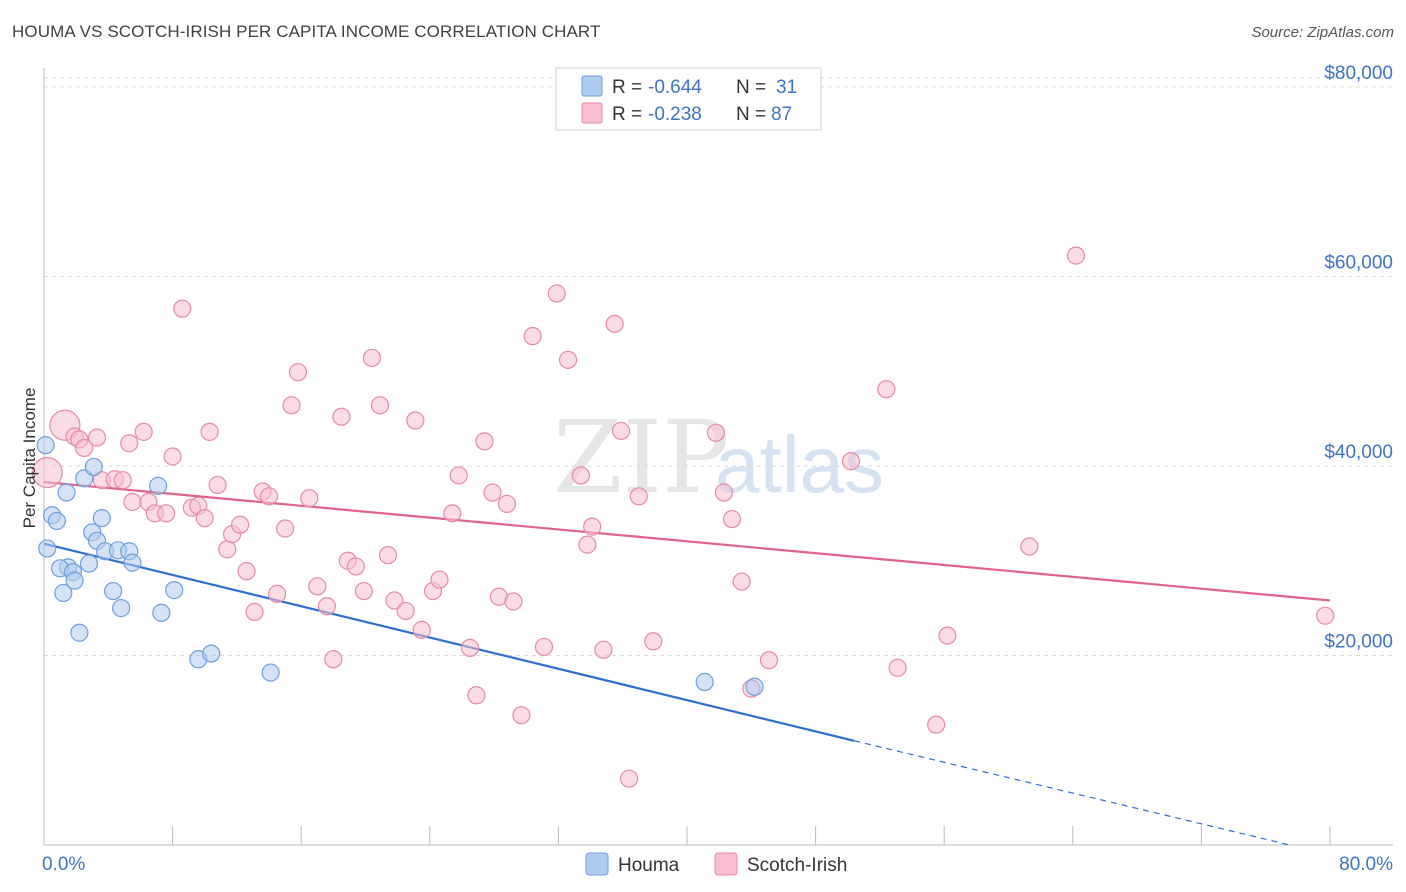 This screenshot has height=892, width=1406. What do you see at coordinates (592, 113) in the screenshot?
I see `legend-swatch-scotch-irish` at bounding box center [592, 113].